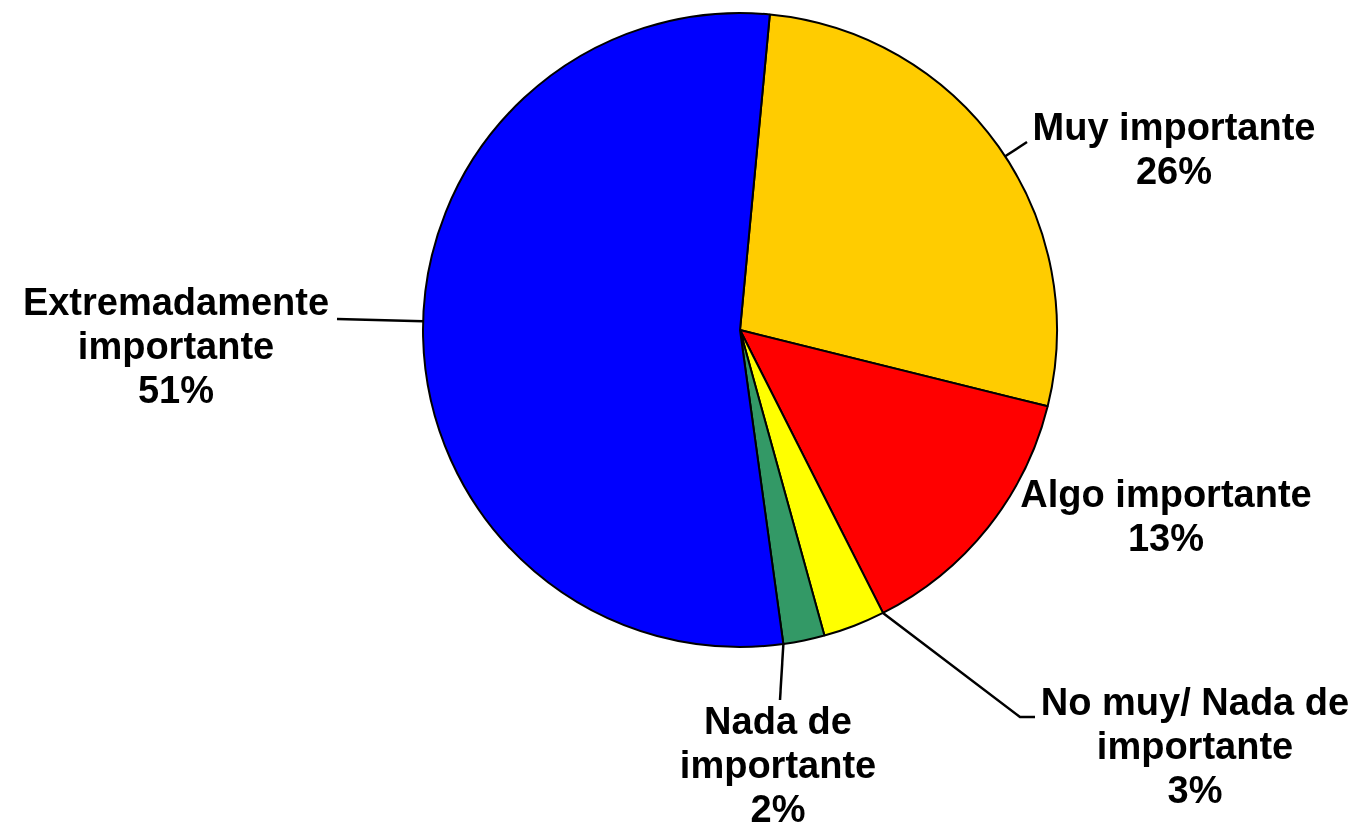  Describe the element at coordinates (1195, 790) in the screenshot. I see `data-label: 3%` at that location.